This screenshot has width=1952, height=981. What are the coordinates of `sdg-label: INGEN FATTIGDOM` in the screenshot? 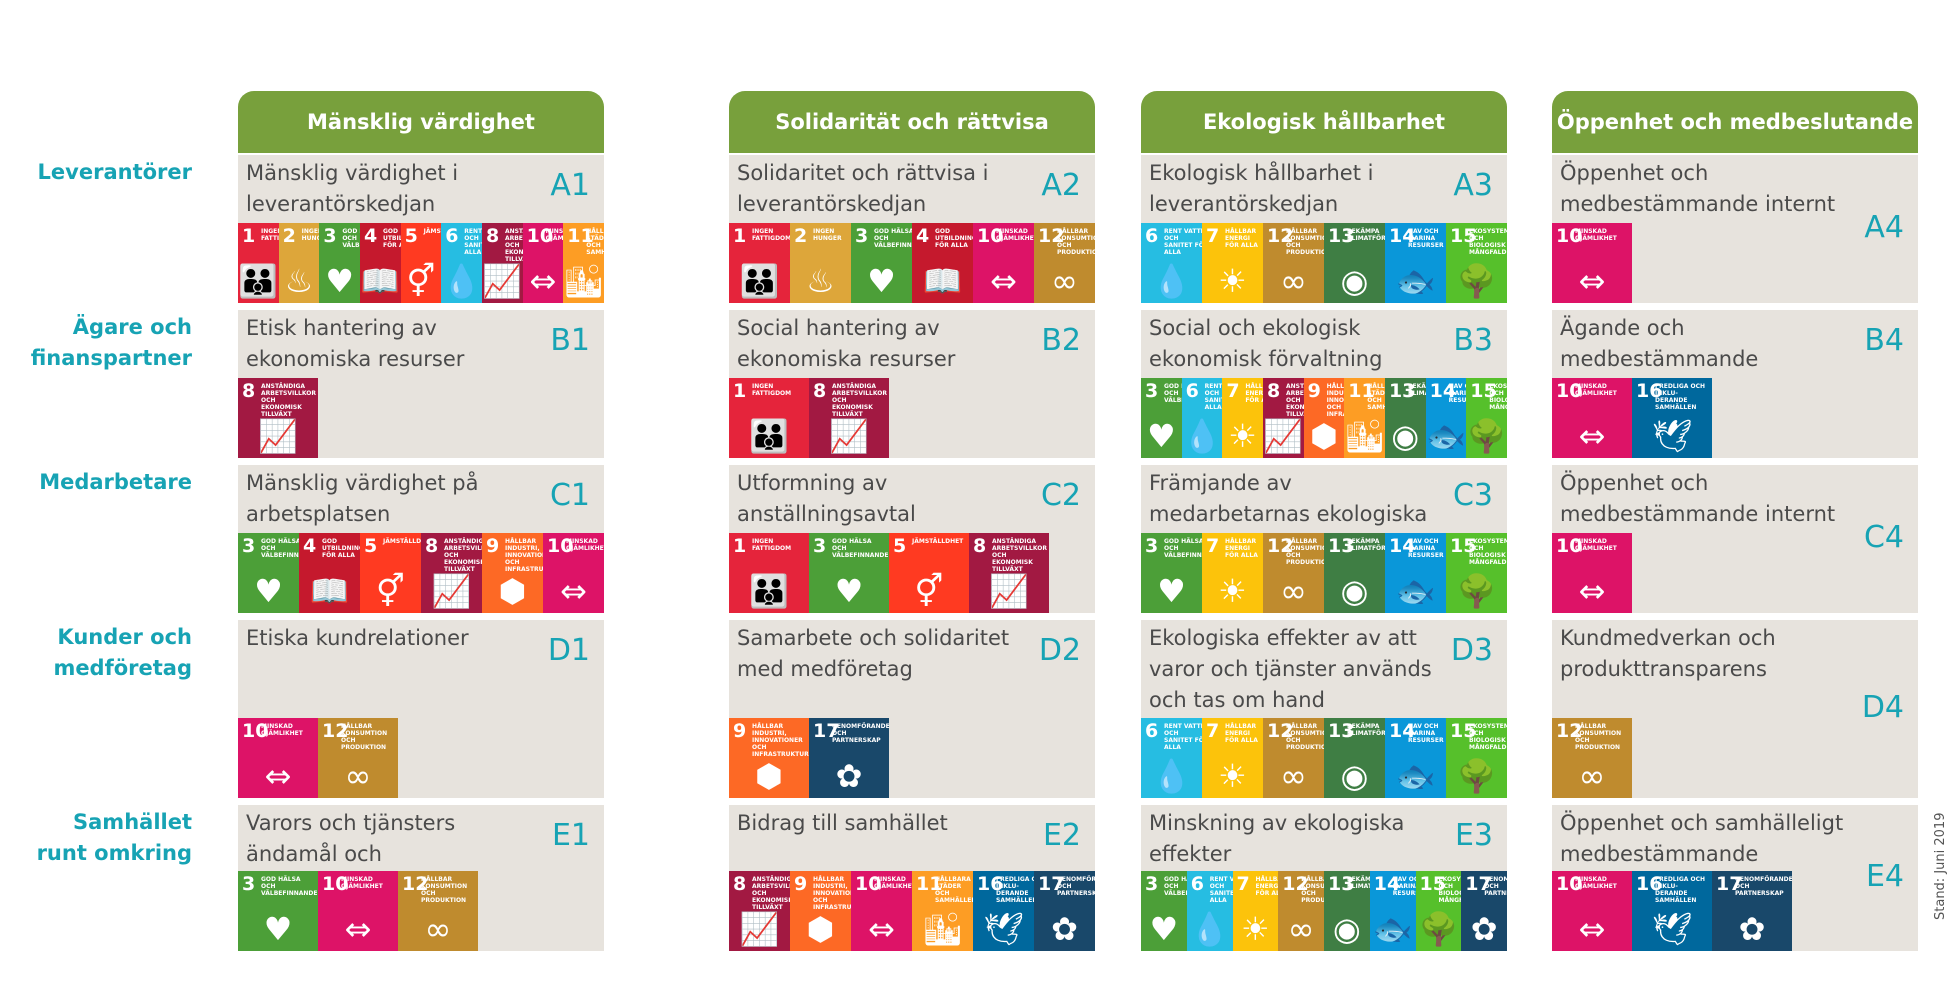 It's located at (771, 235).